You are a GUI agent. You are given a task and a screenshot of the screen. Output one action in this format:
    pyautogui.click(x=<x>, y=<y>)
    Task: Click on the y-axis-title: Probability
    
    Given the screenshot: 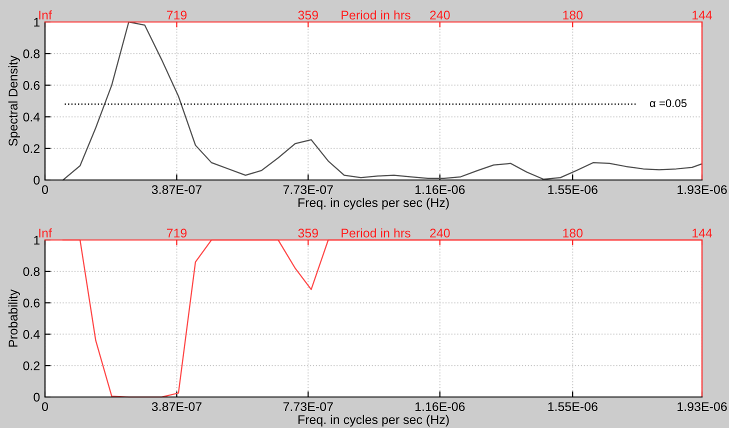 What is the action you would take?
    pyautogui.click(x=14, y=318)
    